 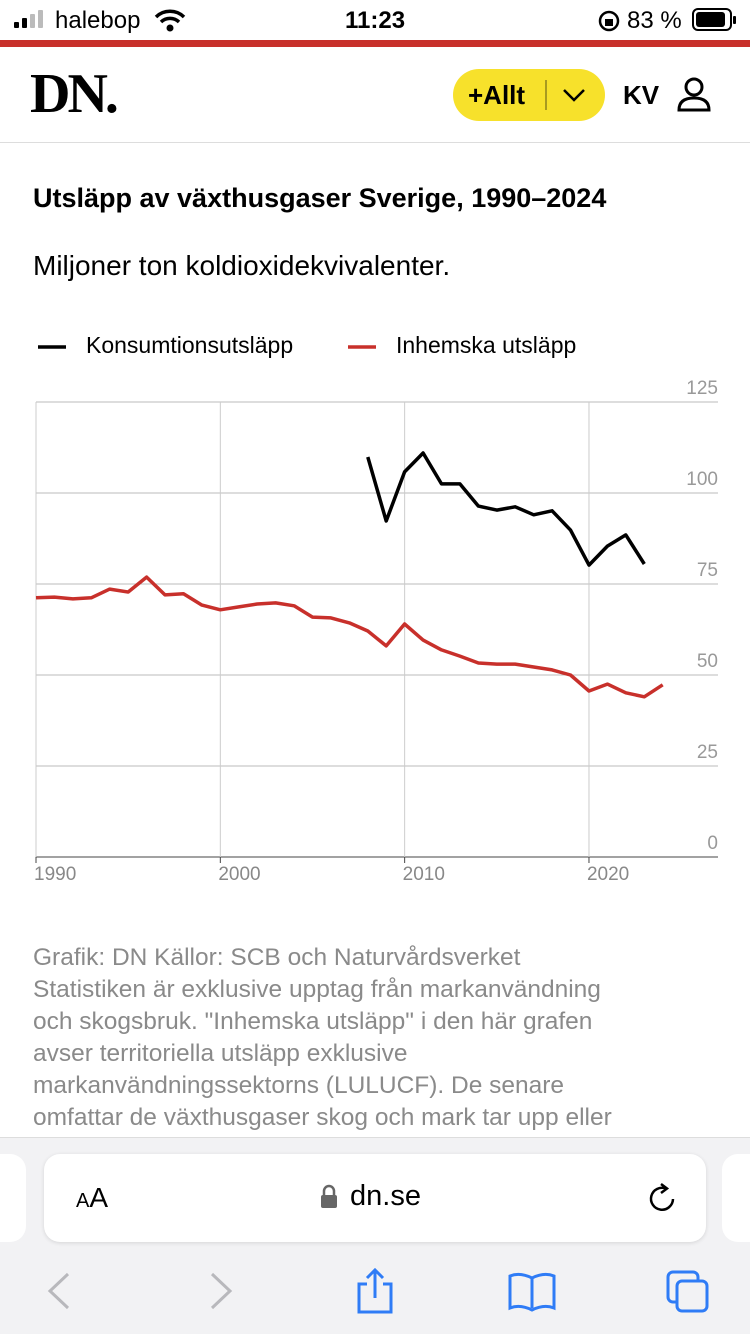 What do you see at coordinates (221, 1291) in the screenshot?
I see `forward-button` at bounding box center [221, 1291].